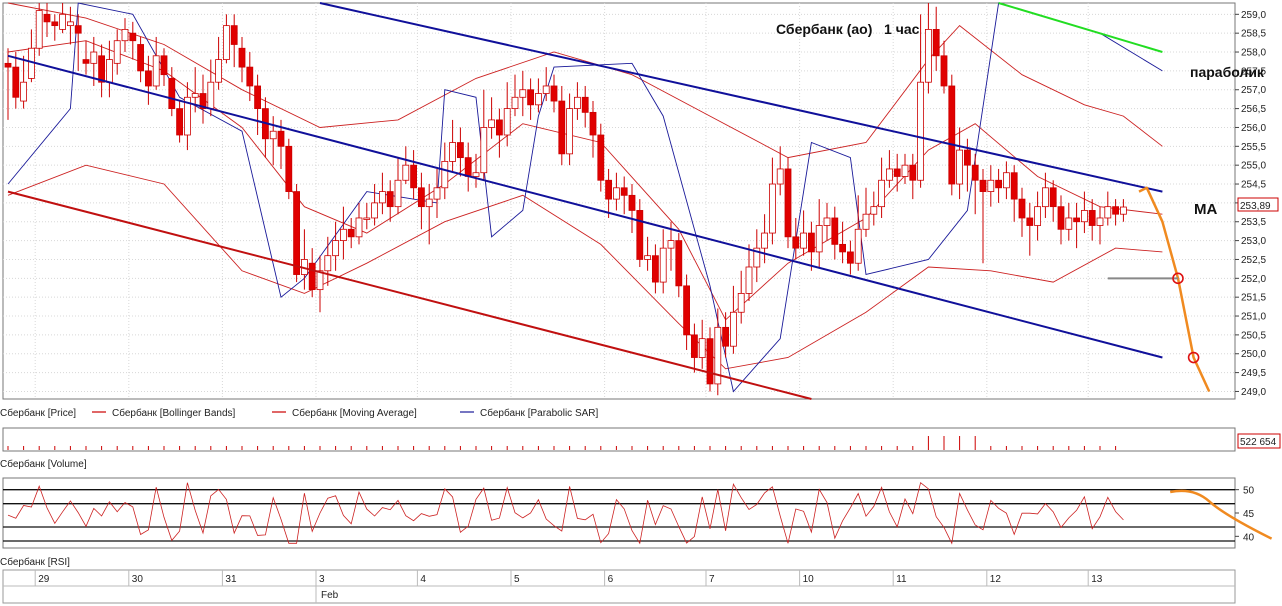 This screenshot has width=1282, height=606. What do you see at coordinates (1253, 241) in the screenshot?
I see `price-tick-label: 253,0` at bounding box center [1253, 241].